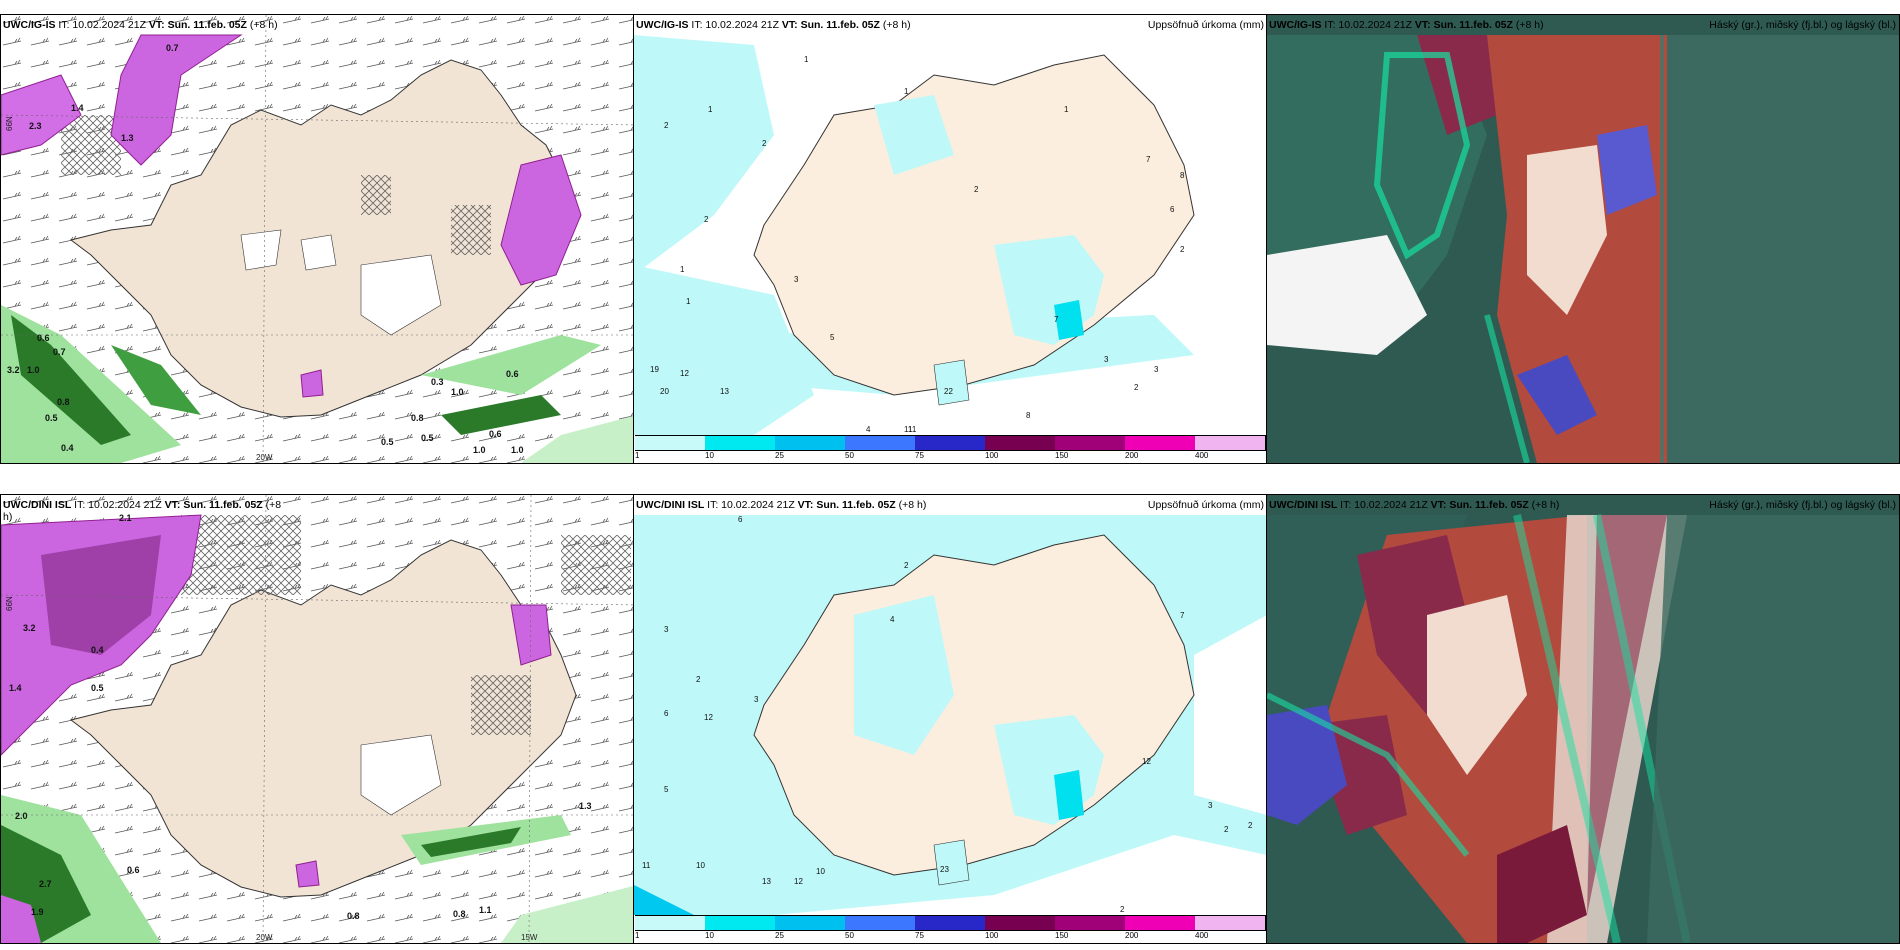 The image size is (1900, 950). I want to click on precip-label: 10, so click(820, 871).